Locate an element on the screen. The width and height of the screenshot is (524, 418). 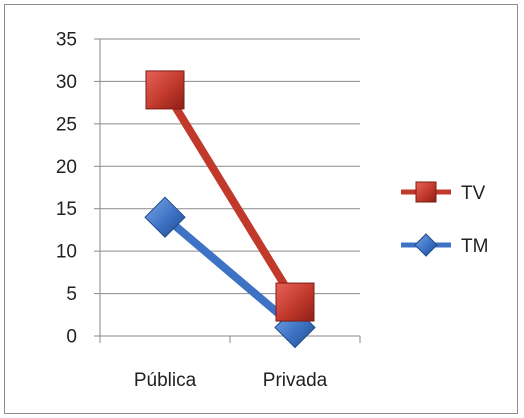
y-tick-label: 20 is located at coordinates (66, 167).